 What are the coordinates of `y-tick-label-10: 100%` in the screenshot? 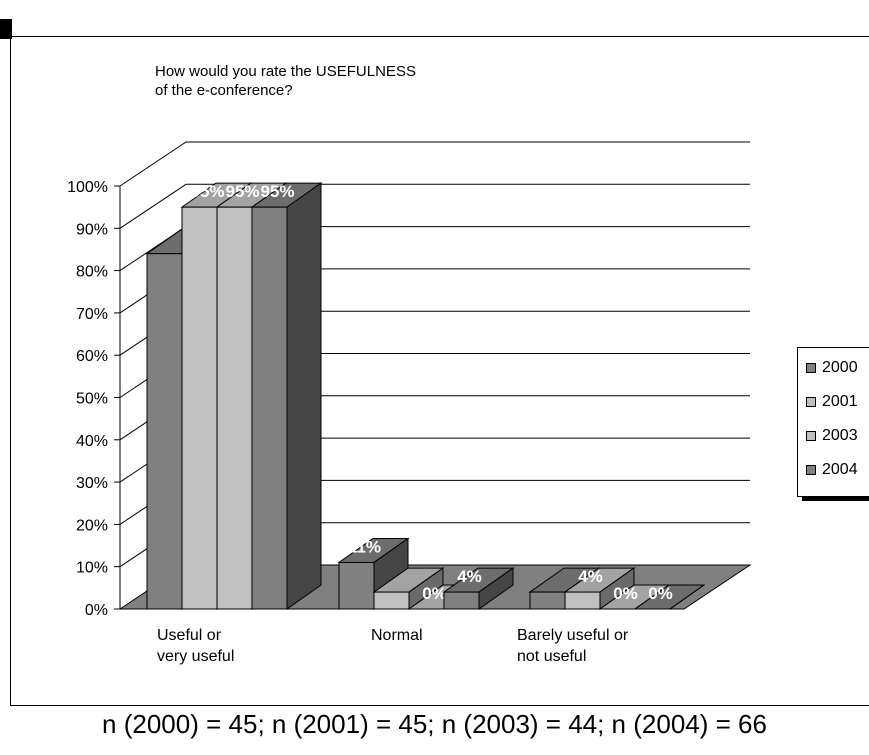 It's located at (87, 187).